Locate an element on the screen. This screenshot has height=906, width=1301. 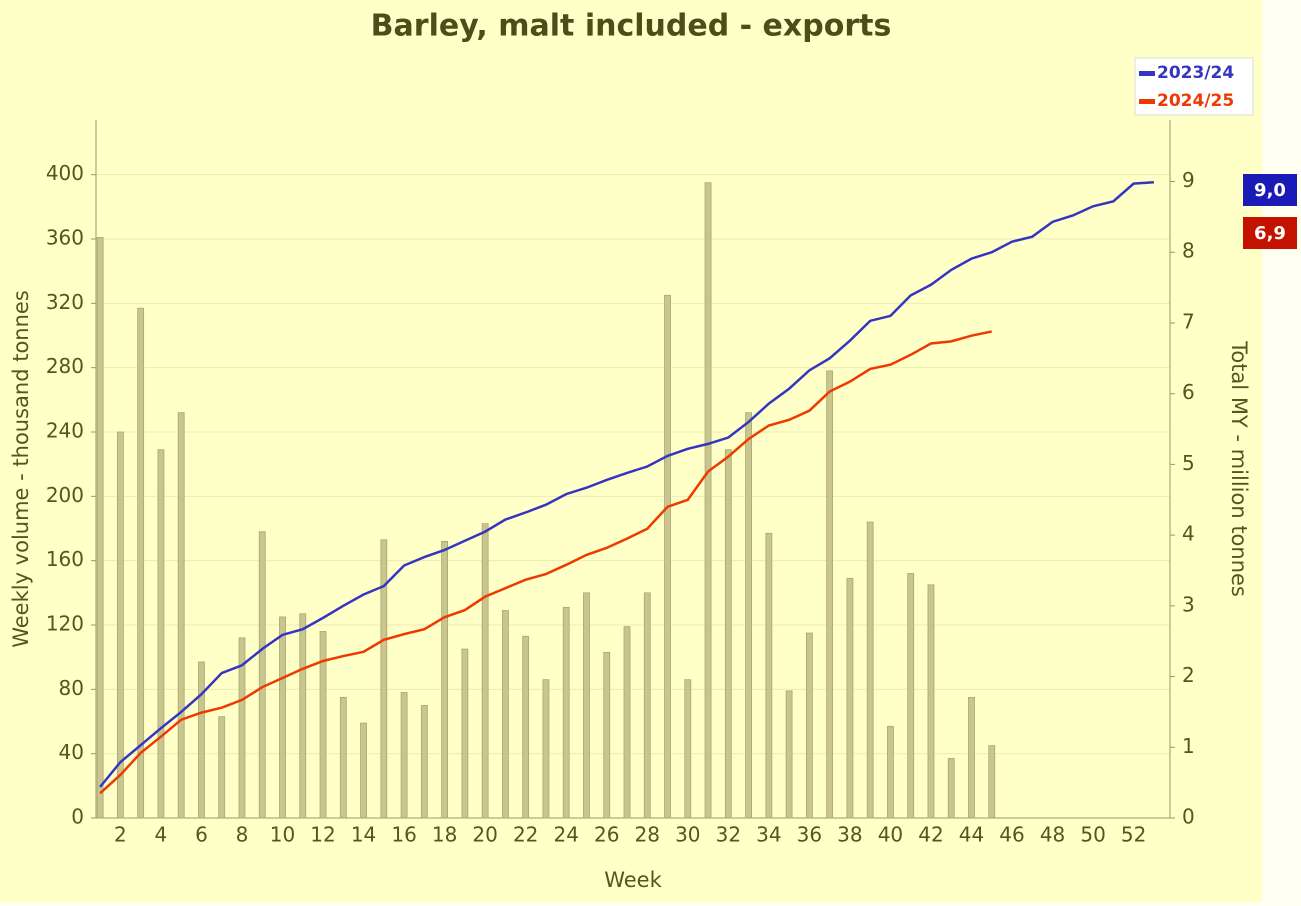
y-tick-label: 320 is located at coordinates (65, 302).